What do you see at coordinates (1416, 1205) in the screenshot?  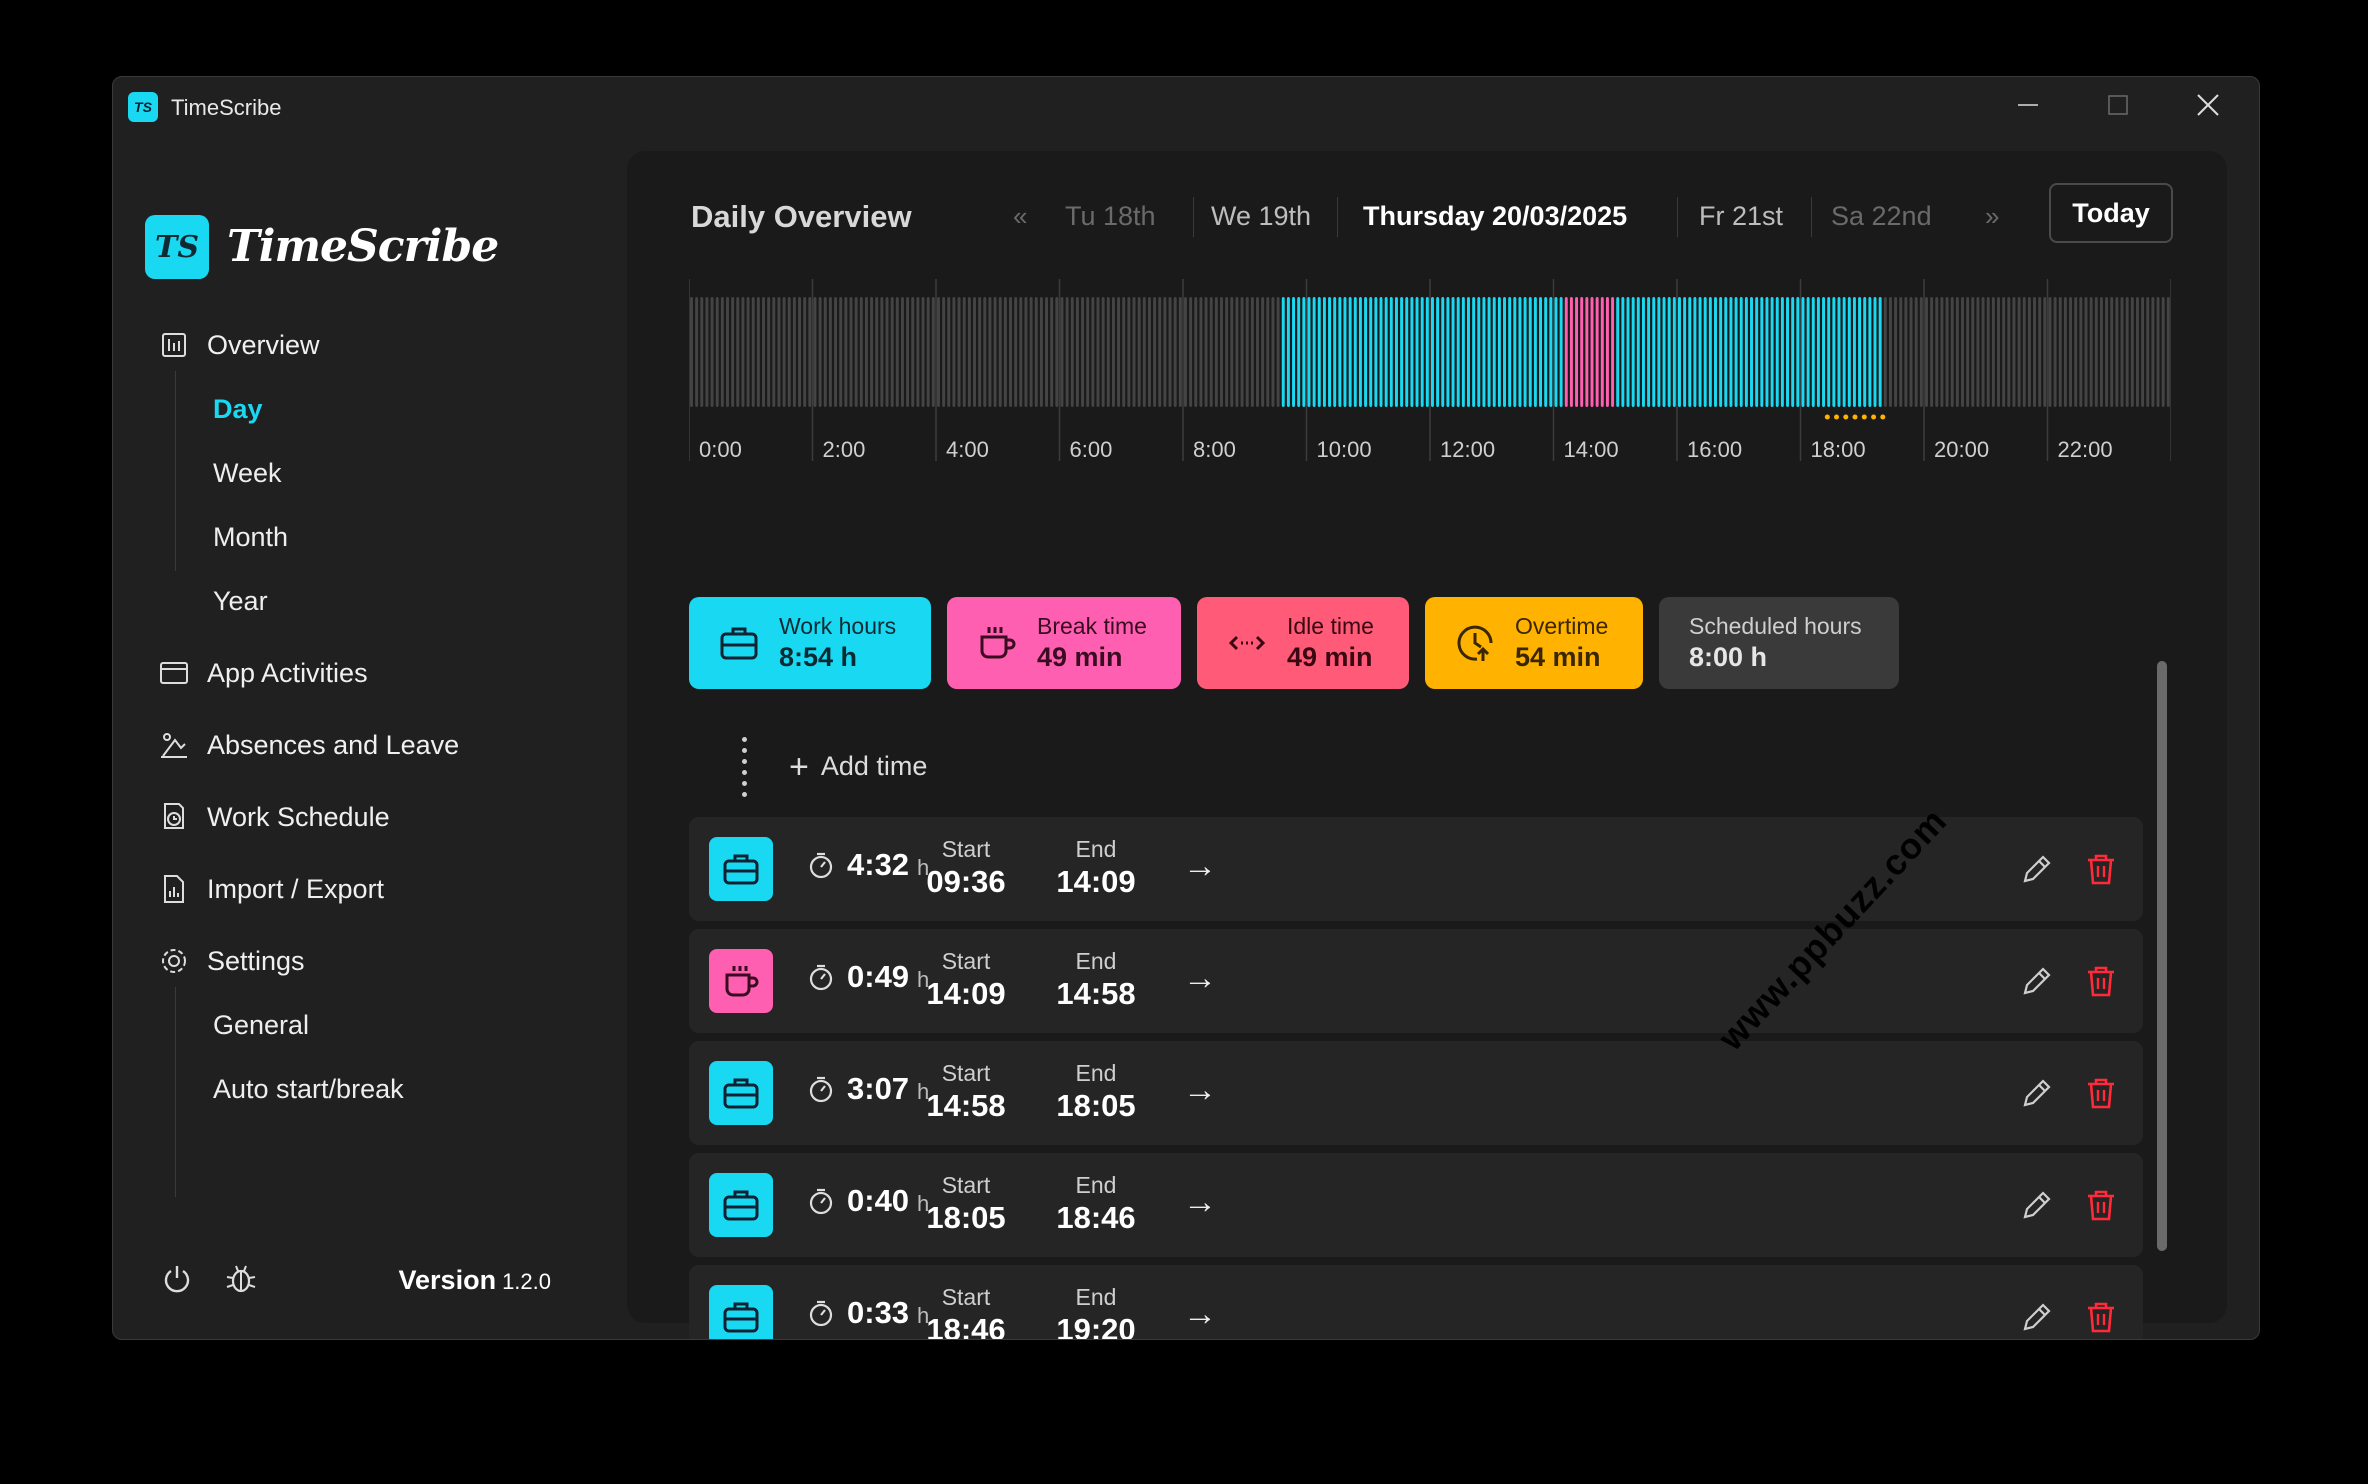 I see `entry-row: 0:40 h Start 18:05 → End 18:46` at bounding box center [1416, 1205].